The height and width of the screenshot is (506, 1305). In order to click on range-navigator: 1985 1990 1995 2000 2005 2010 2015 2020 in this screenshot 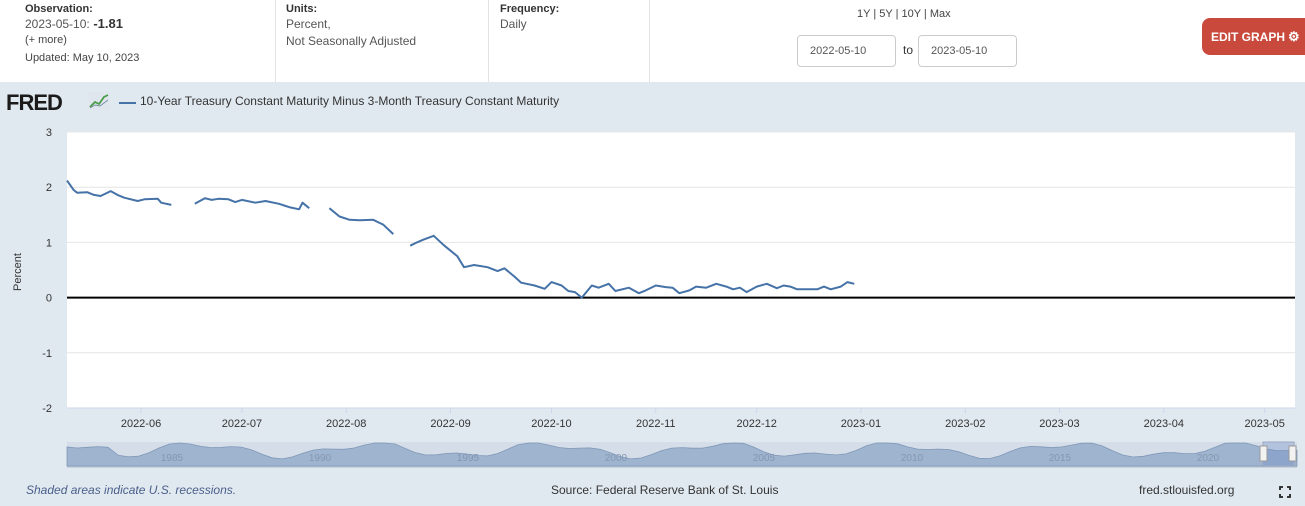, I will do `click(682, 454)`.